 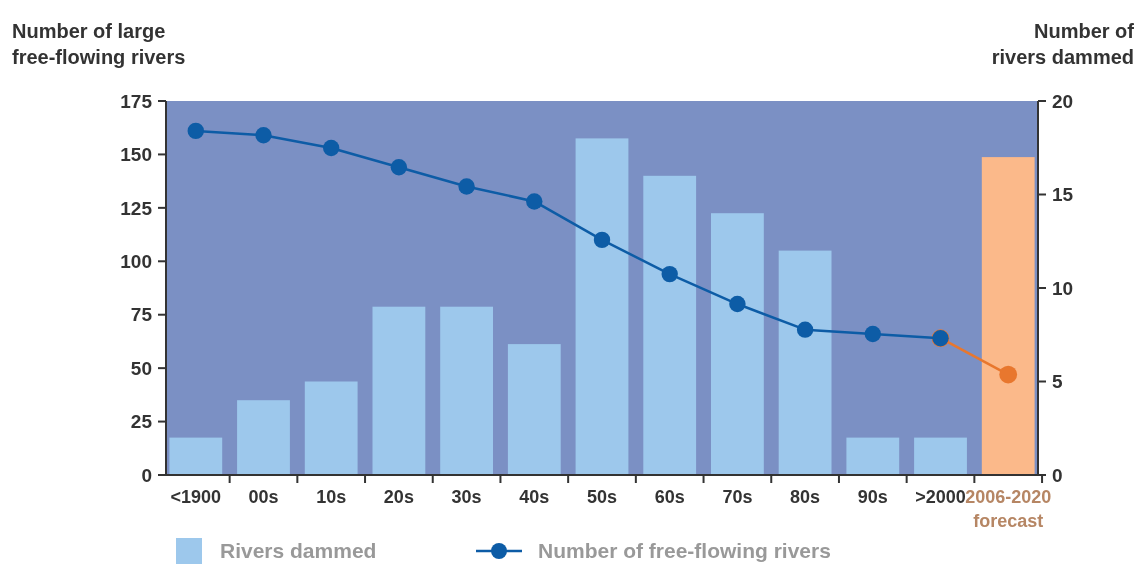 What do you see at coordinates (1057, 475) in the screenshot?
I see `y2-tick-label: 0` at bounding box center [1057, 475].